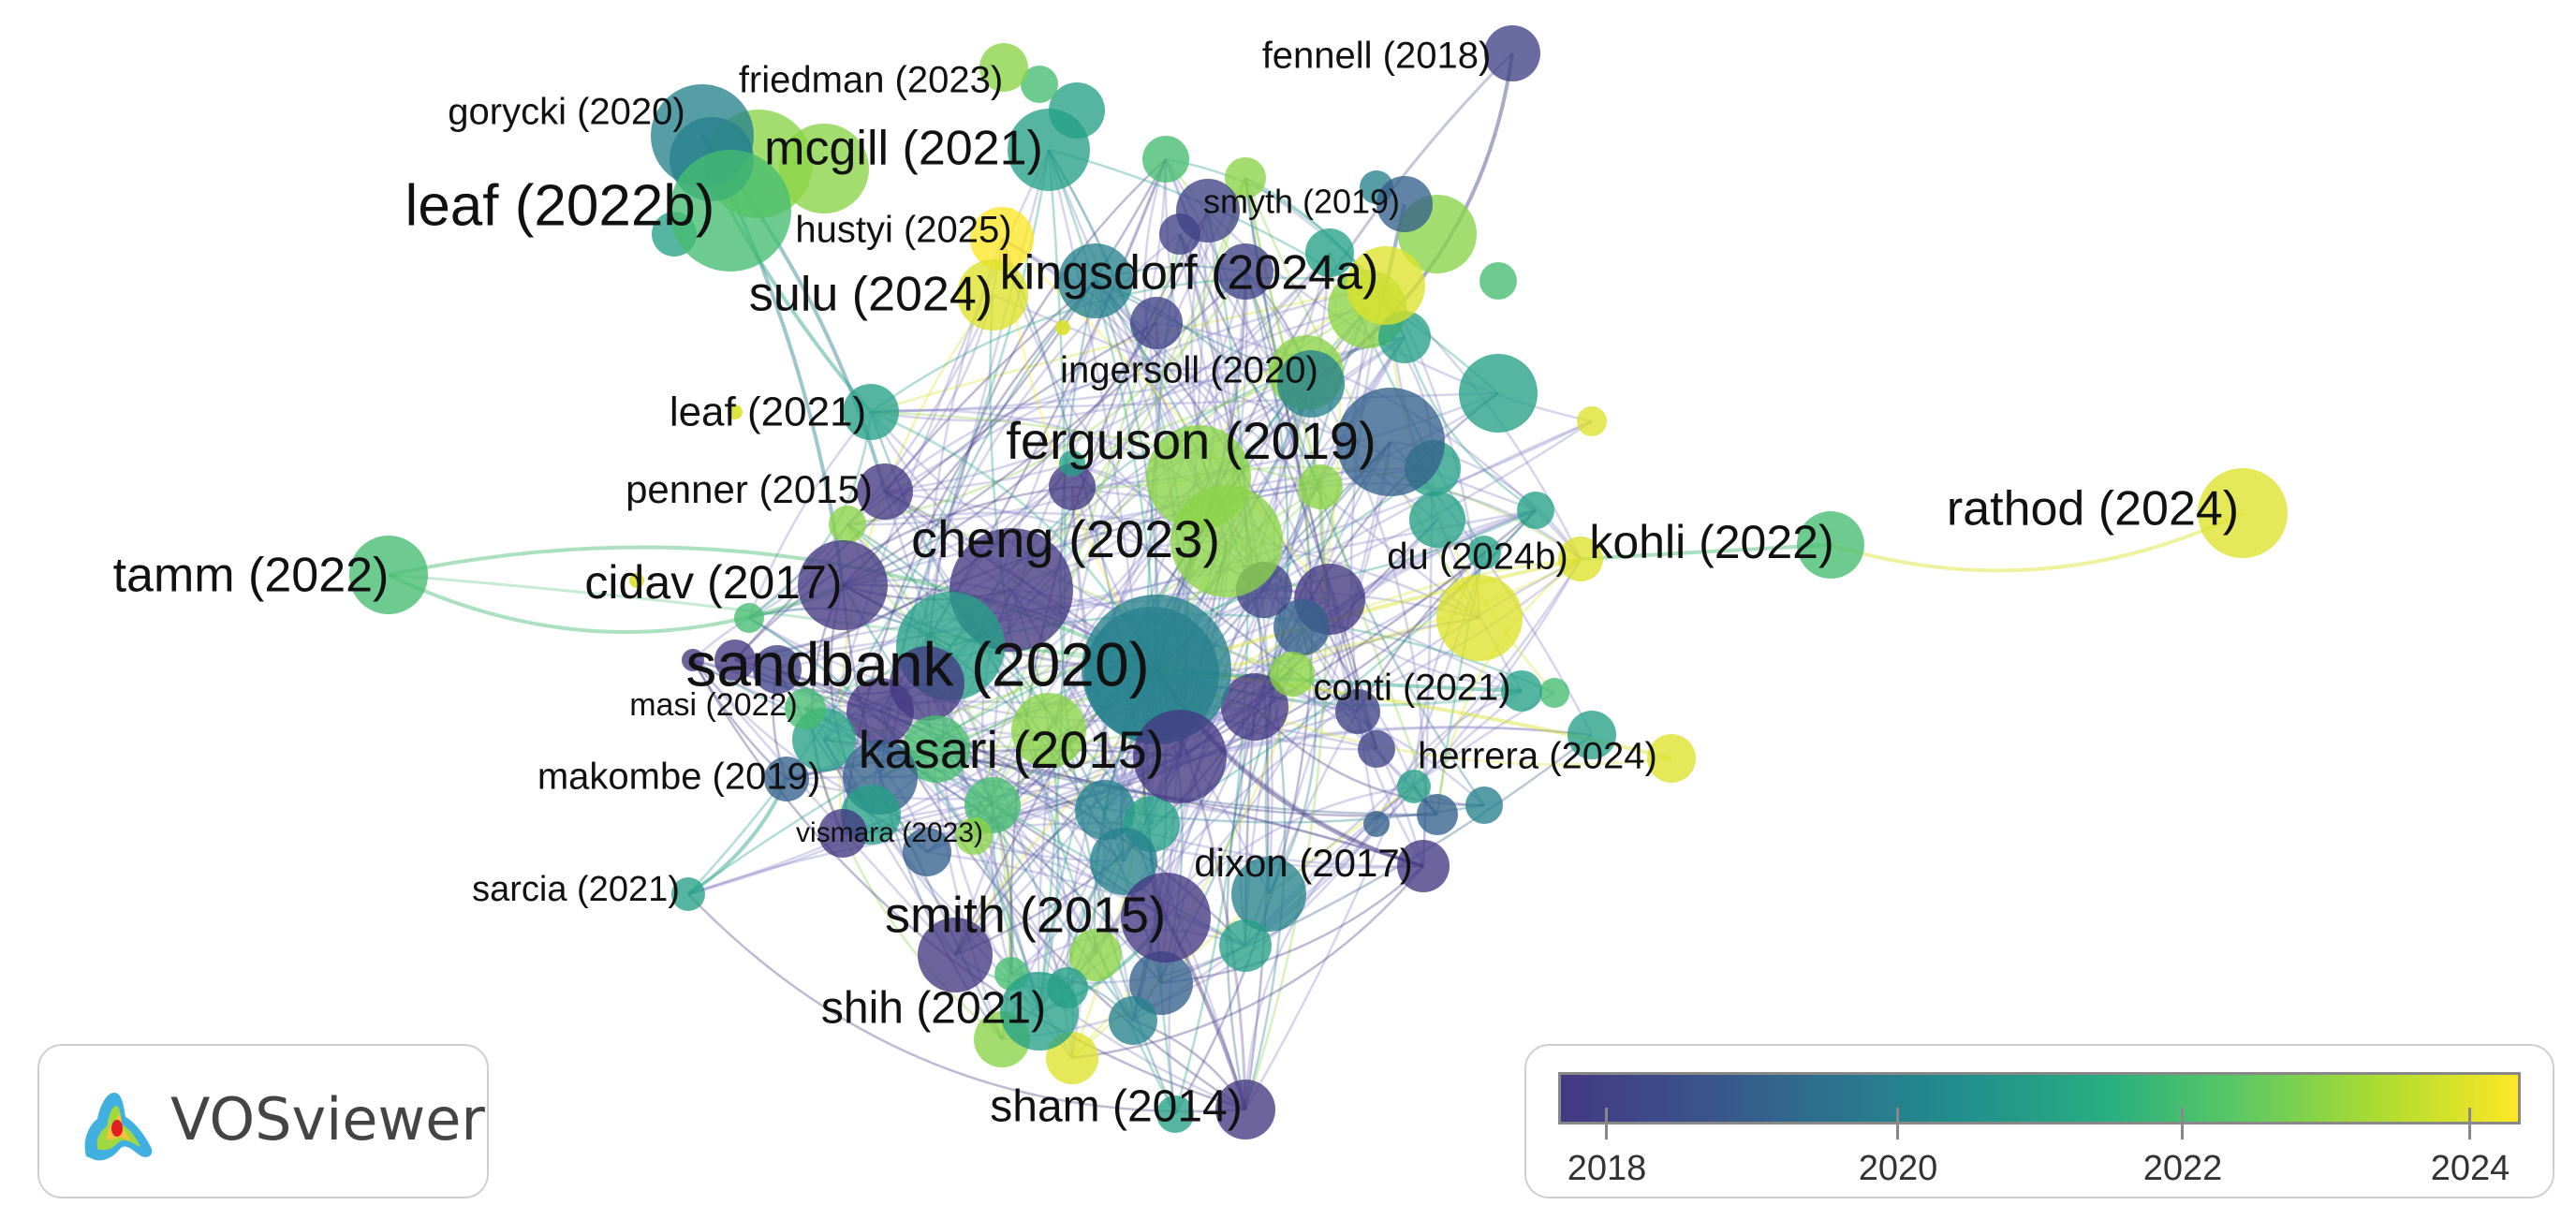  Describe the element at coordinates (713, 582) in the screenshot. I see `publication-label: cidav (2017)` at that location.